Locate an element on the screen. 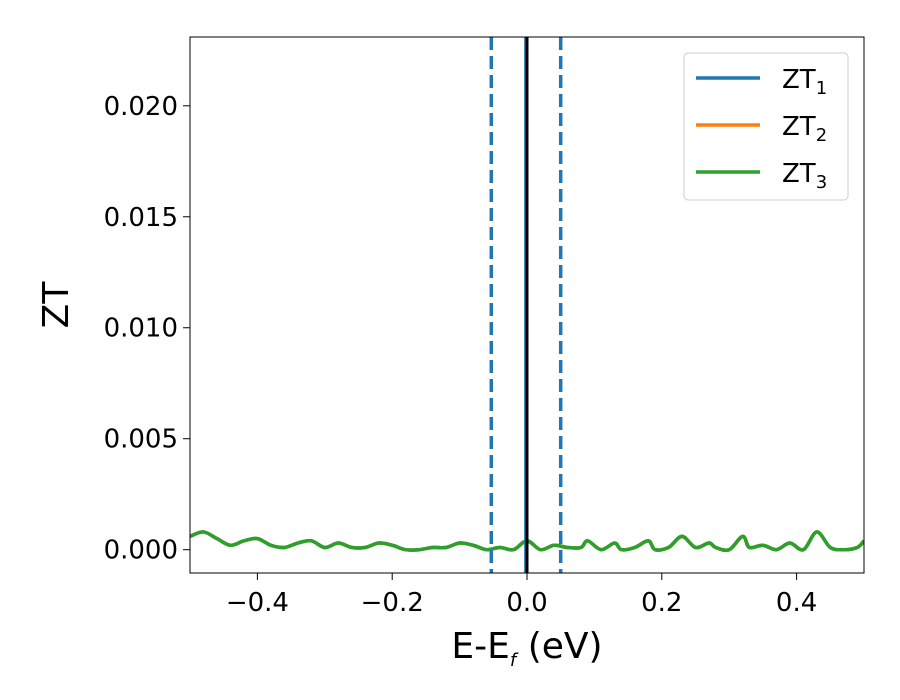  y-tick-label: 0.005 is located at coordinates (141, 440).